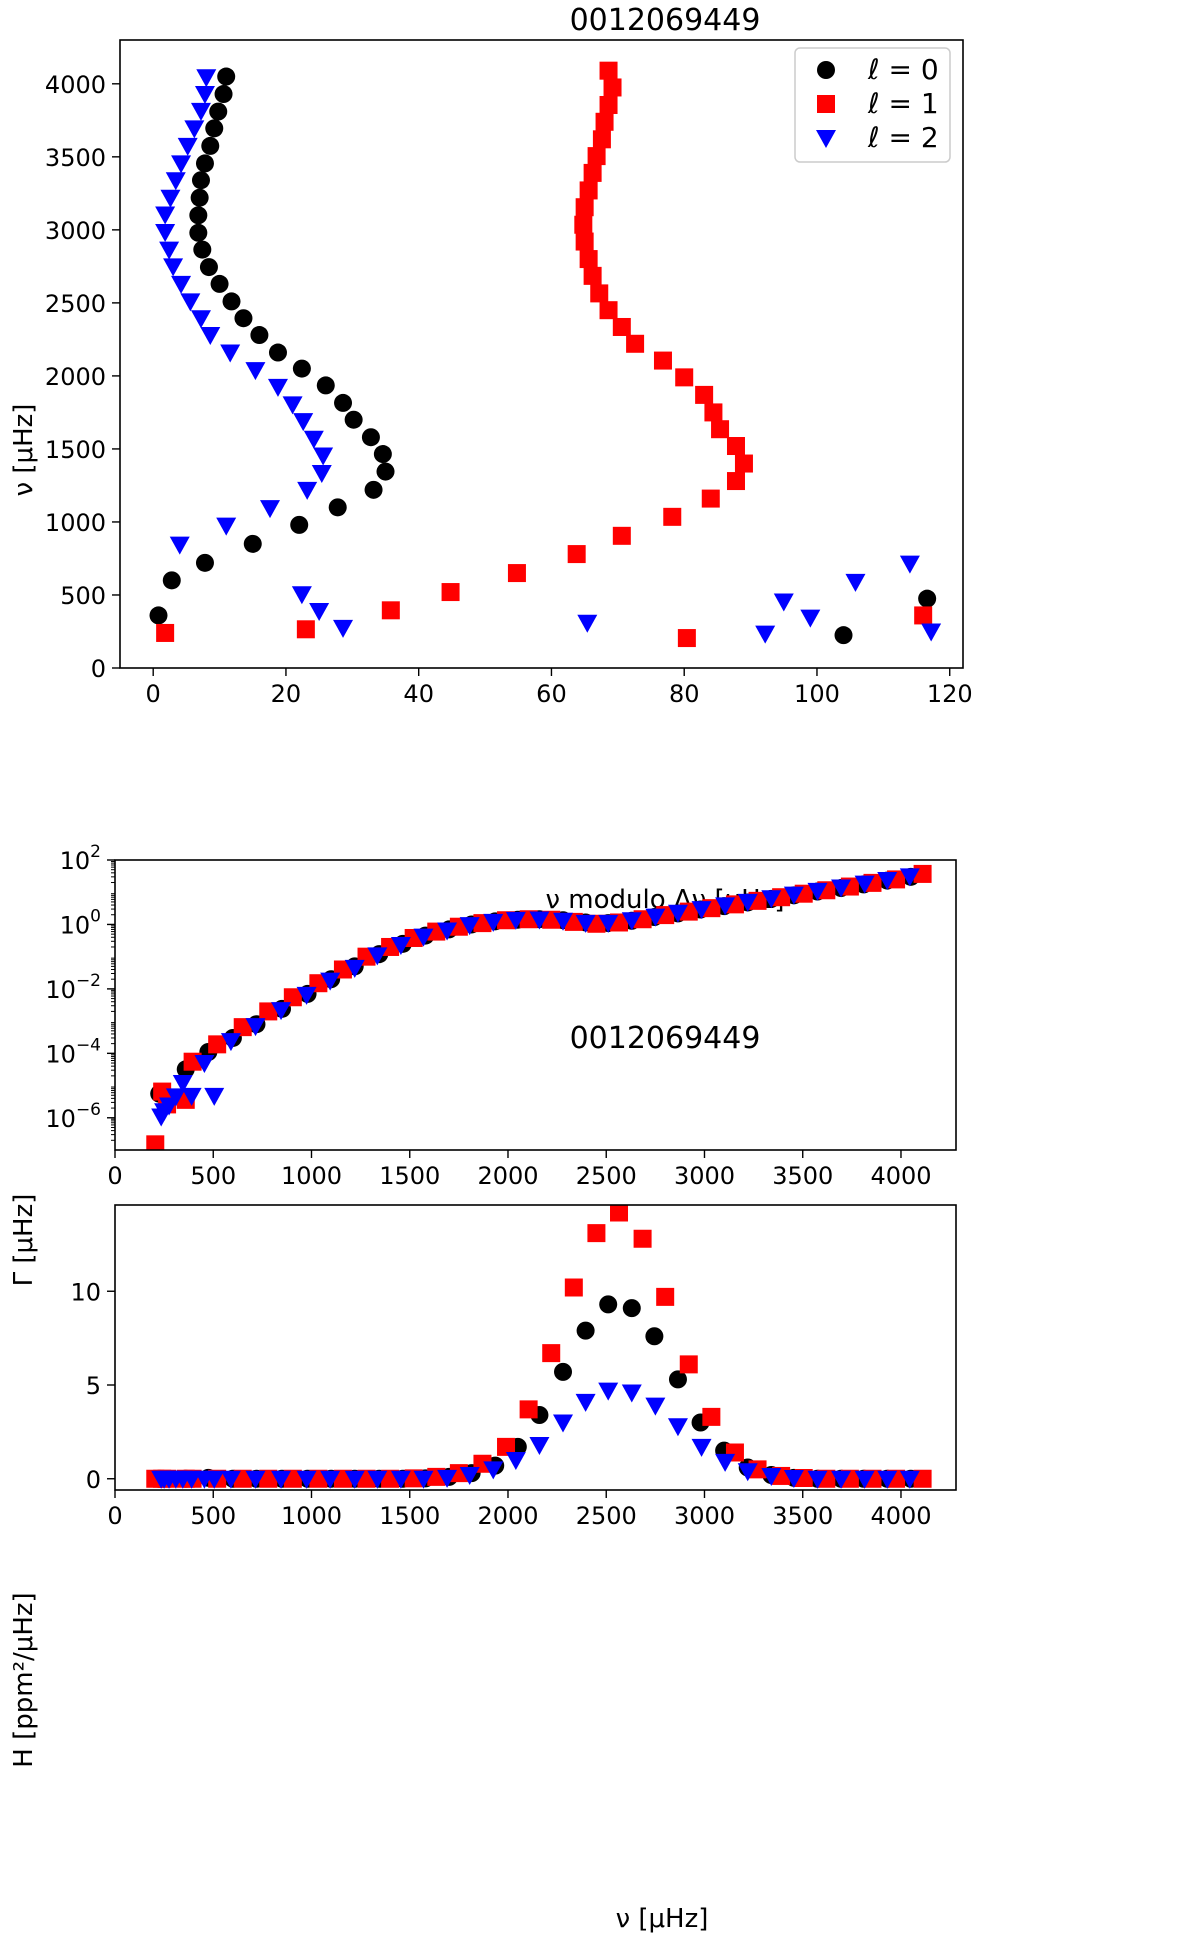  I want to click on linewidth-x-tick-label: 2500, so click(606, 1176).